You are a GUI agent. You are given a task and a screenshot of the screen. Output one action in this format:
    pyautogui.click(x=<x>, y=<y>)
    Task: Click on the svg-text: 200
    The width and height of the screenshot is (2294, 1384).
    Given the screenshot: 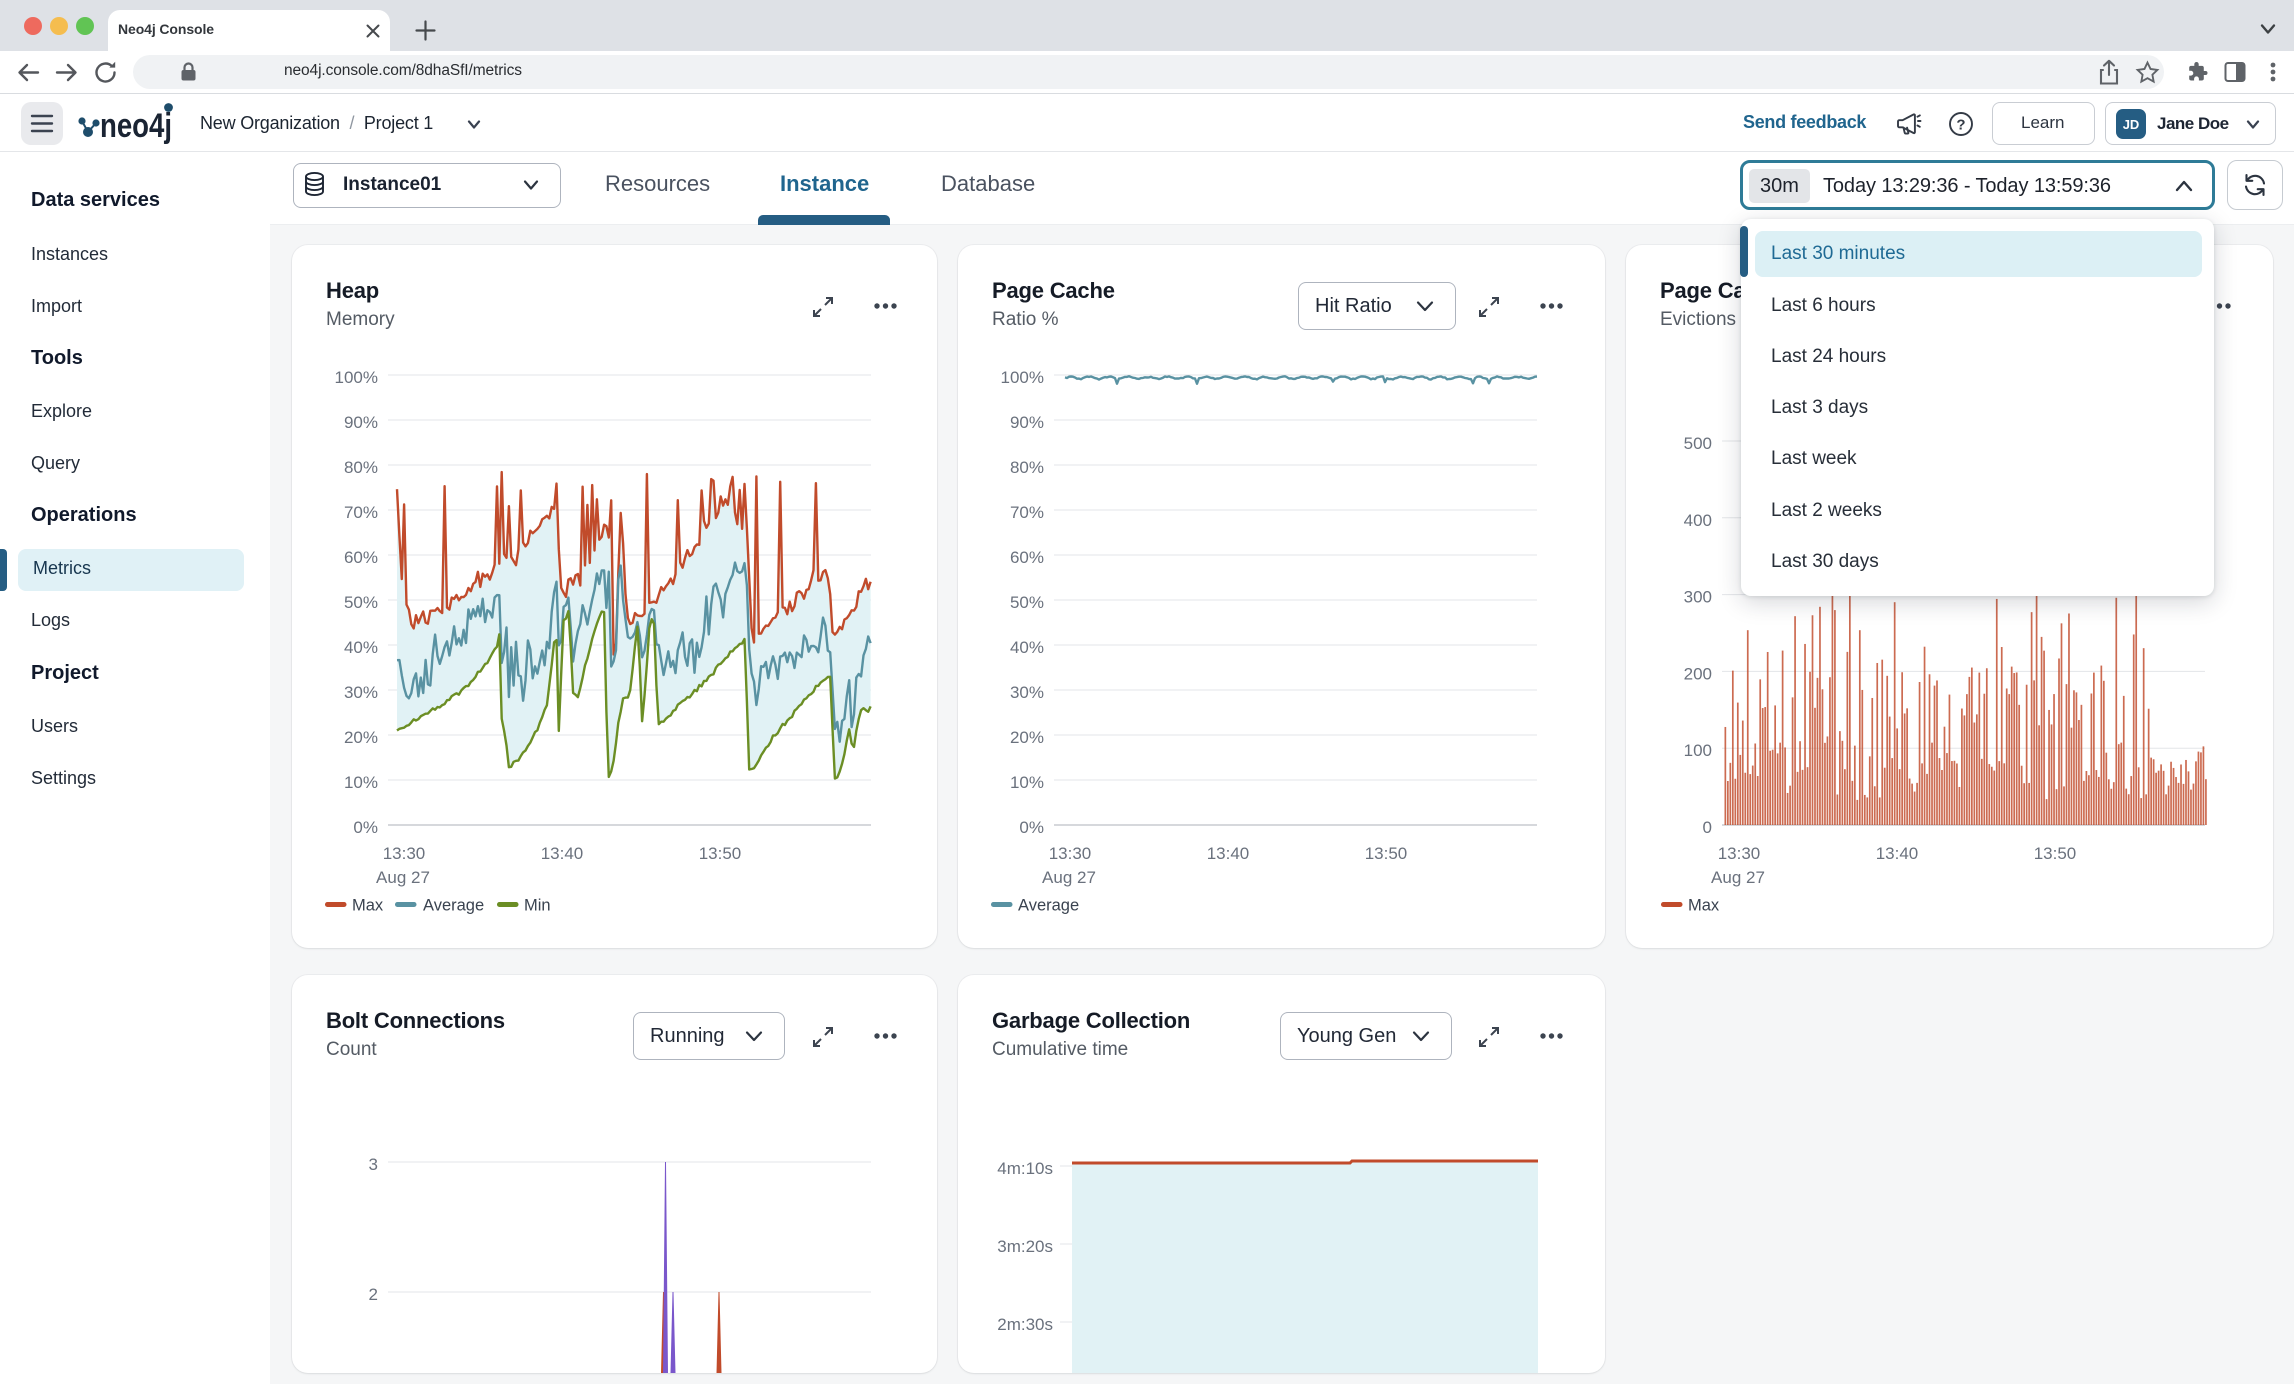 What is the action you would take?
    pyautogui.click(x=1698, y=673)
    